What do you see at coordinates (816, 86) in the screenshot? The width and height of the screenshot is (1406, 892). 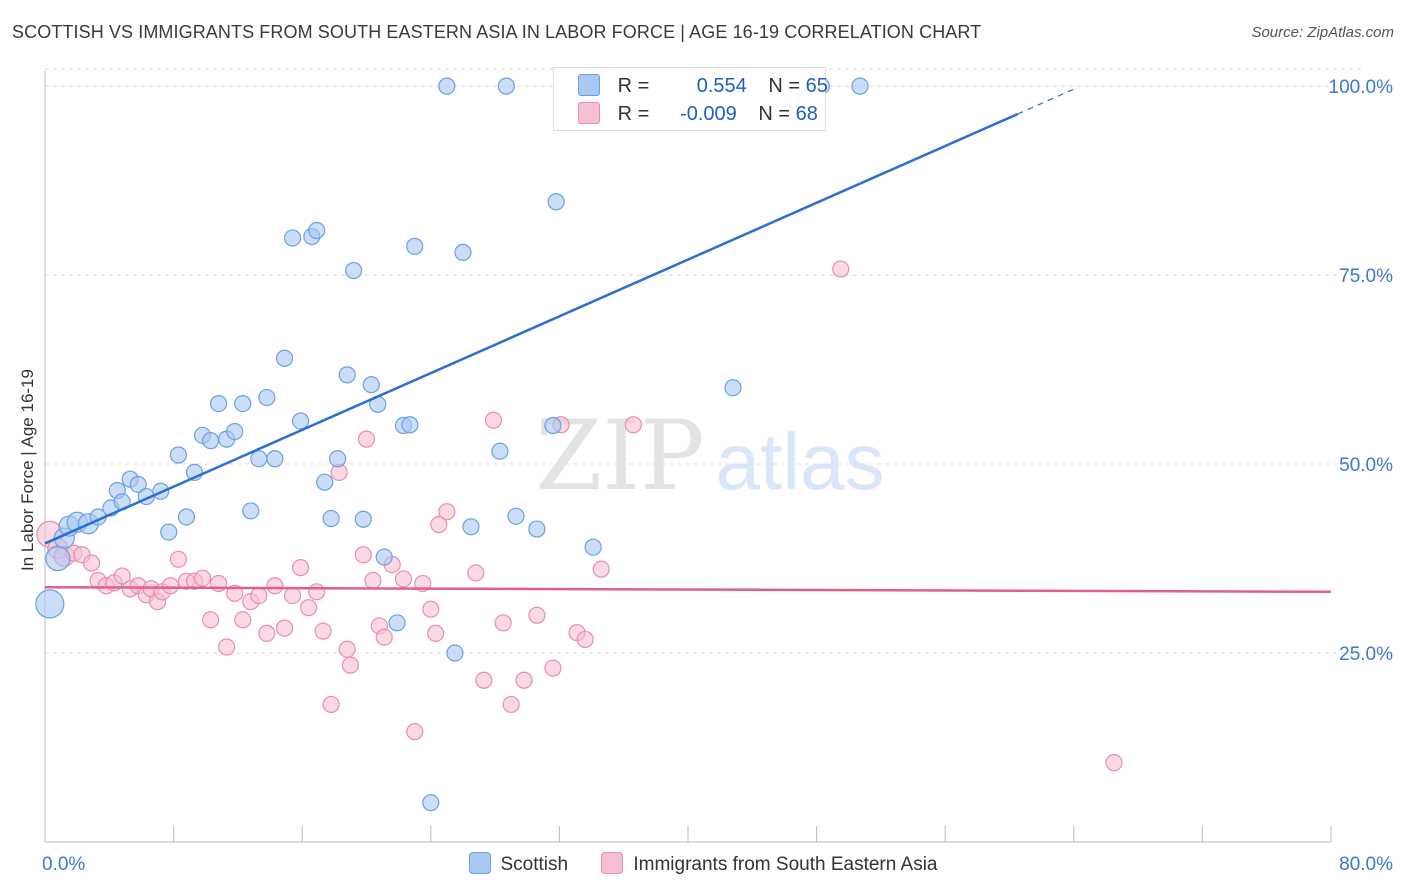 I see `legend-n-value: 65` at bounding box center [816, 86].